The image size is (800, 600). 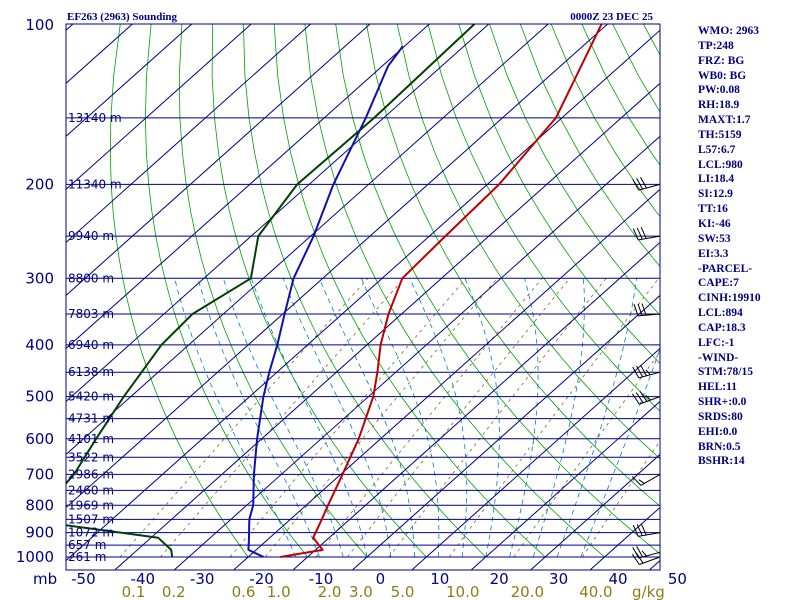 What do you see at coordinates (202, 579) in the screenshot?
I see `temperature-tick-label: -30` at bounding box center [202, 579].